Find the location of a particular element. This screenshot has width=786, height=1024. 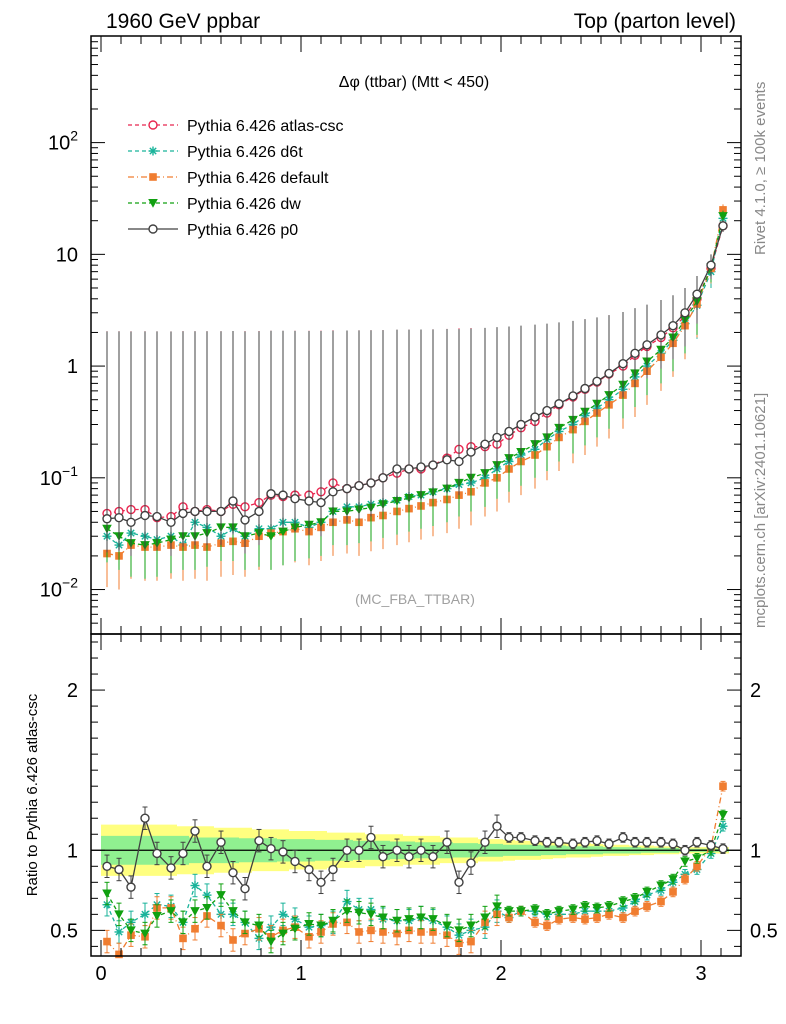

y-tick-label: 10² is located at coordinates (63, 141).